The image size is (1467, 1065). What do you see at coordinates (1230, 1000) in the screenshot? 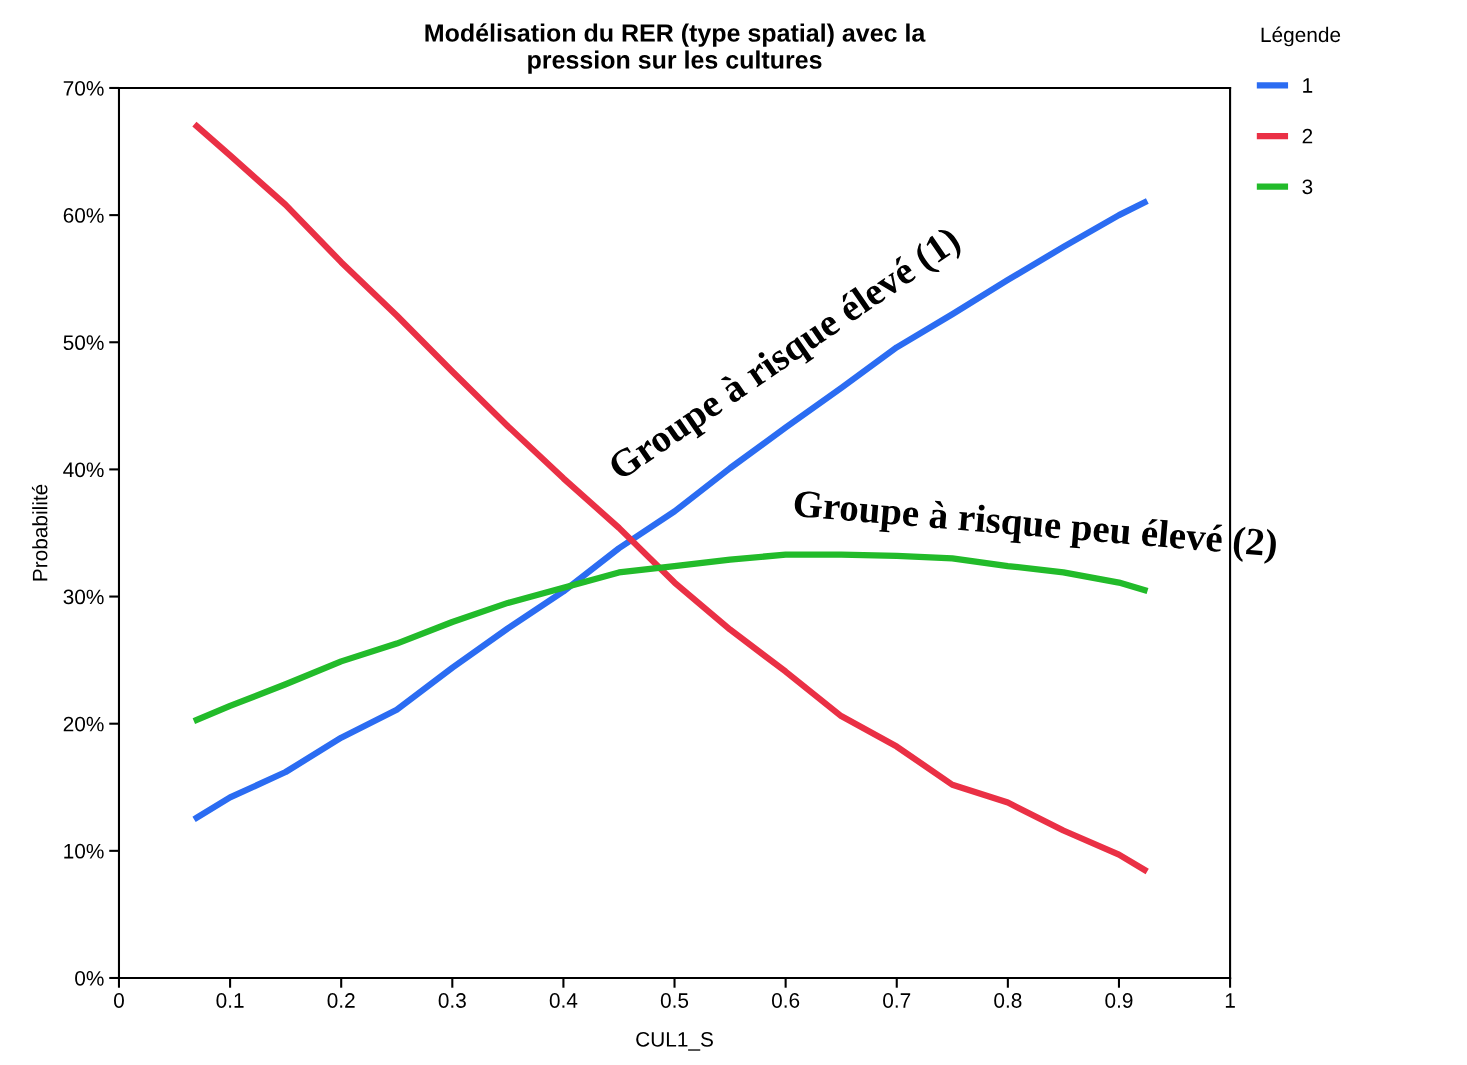
I see `x-tick-label: 1` at bounding box center [1230, 1000].